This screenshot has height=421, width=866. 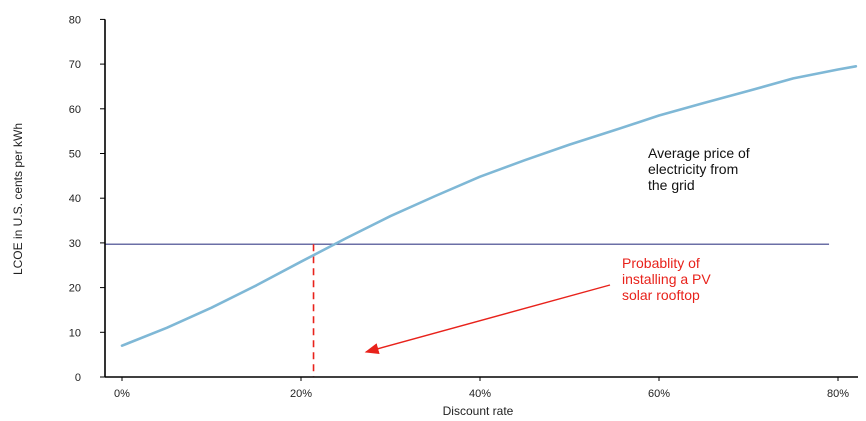 What do you see at coordinates (693, 169) in the screenshot?
I see `grid-price-annotation-line: electricity from` at bounding box center [693, 169].